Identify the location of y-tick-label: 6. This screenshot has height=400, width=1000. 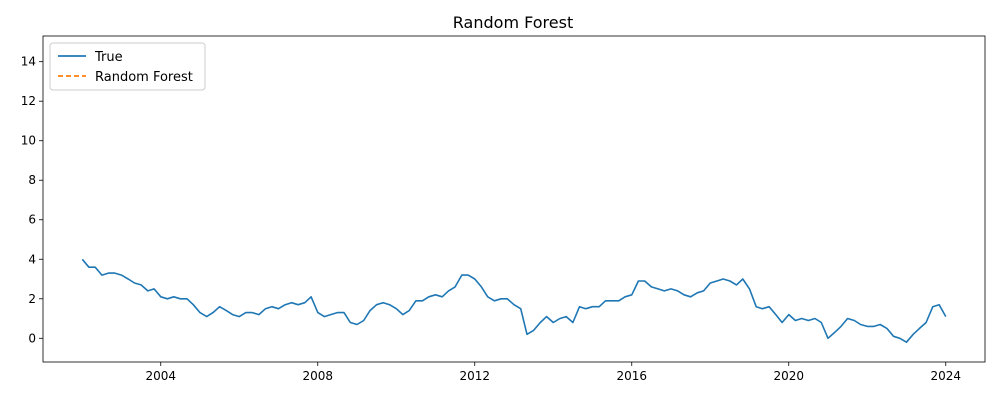
(32, 220).